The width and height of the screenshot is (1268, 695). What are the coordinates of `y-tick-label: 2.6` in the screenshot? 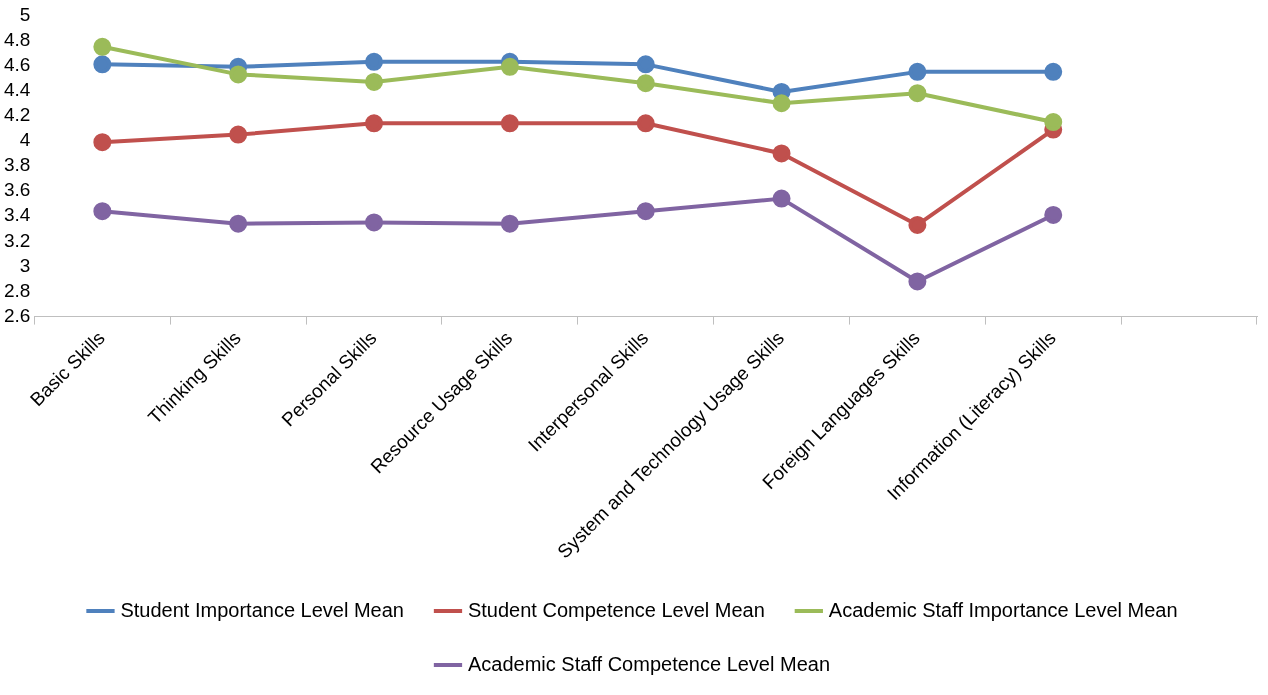 It's located at (17, 315).